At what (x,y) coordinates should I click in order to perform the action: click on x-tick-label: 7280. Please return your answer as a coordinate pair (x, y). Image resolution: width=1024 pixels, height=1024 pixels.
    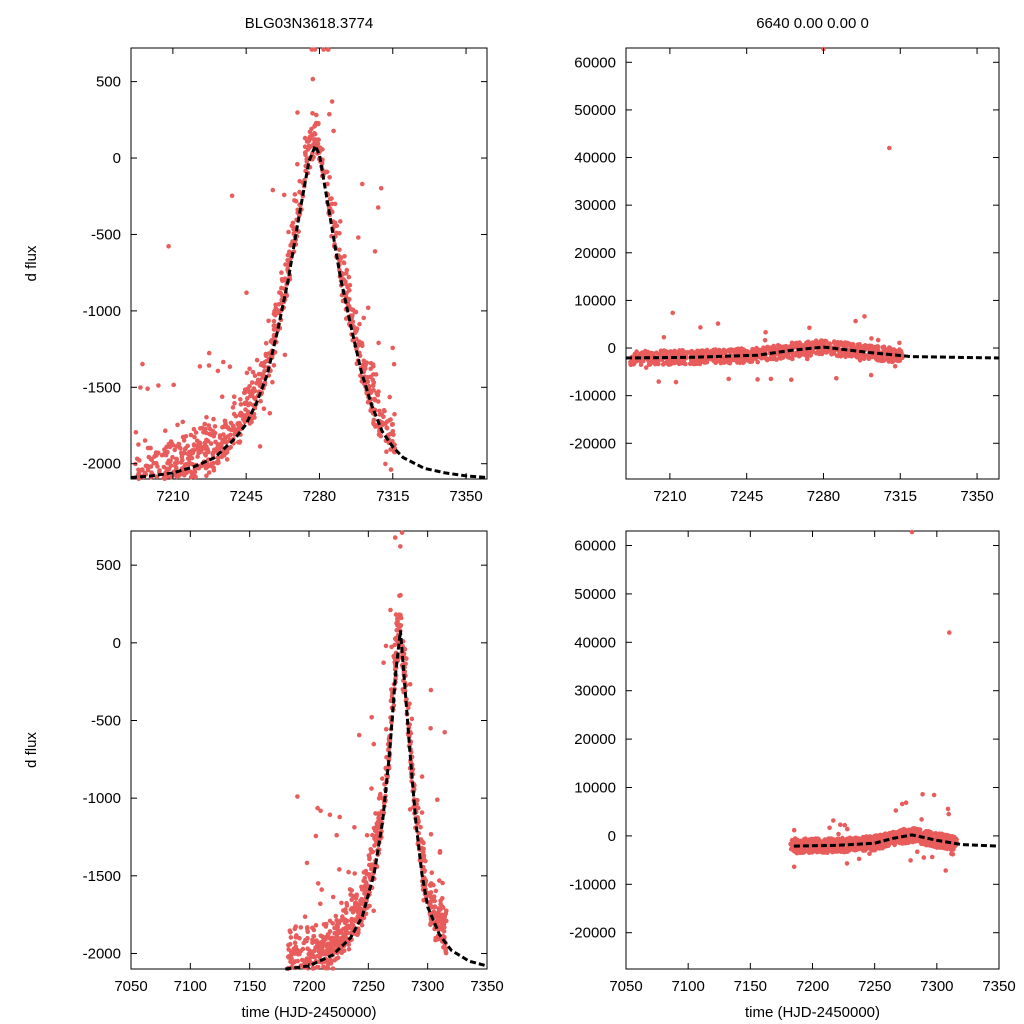
    Looking at the image, I should click on (319, 496).